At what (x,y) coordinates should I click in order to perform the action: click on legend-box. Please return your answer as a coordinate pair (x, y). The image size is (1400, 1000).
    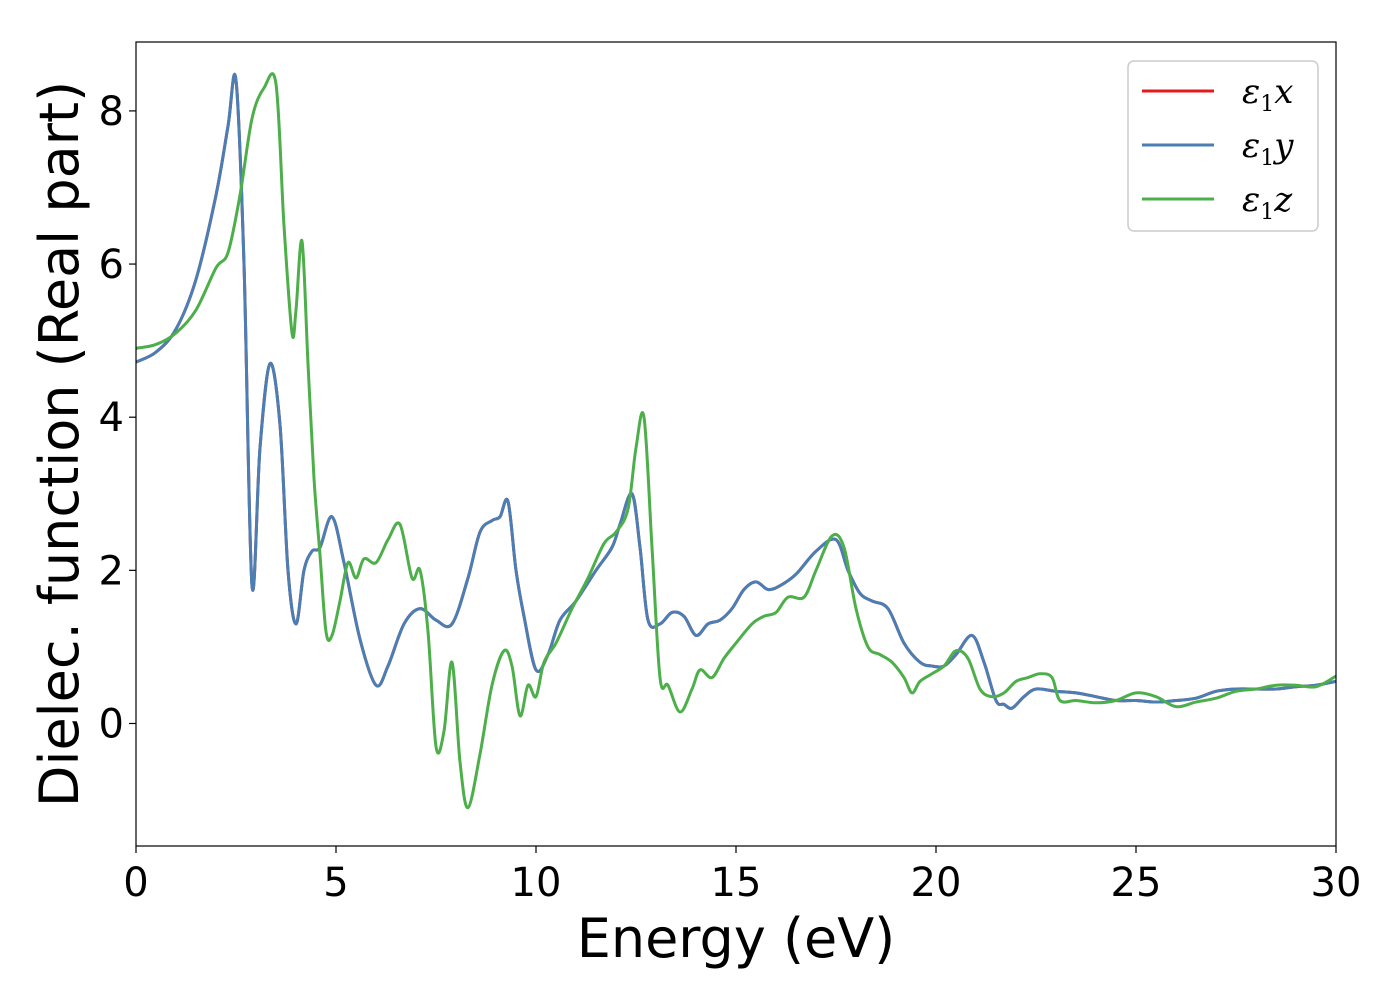
    Looking at the image, I should click on (1223, 146).